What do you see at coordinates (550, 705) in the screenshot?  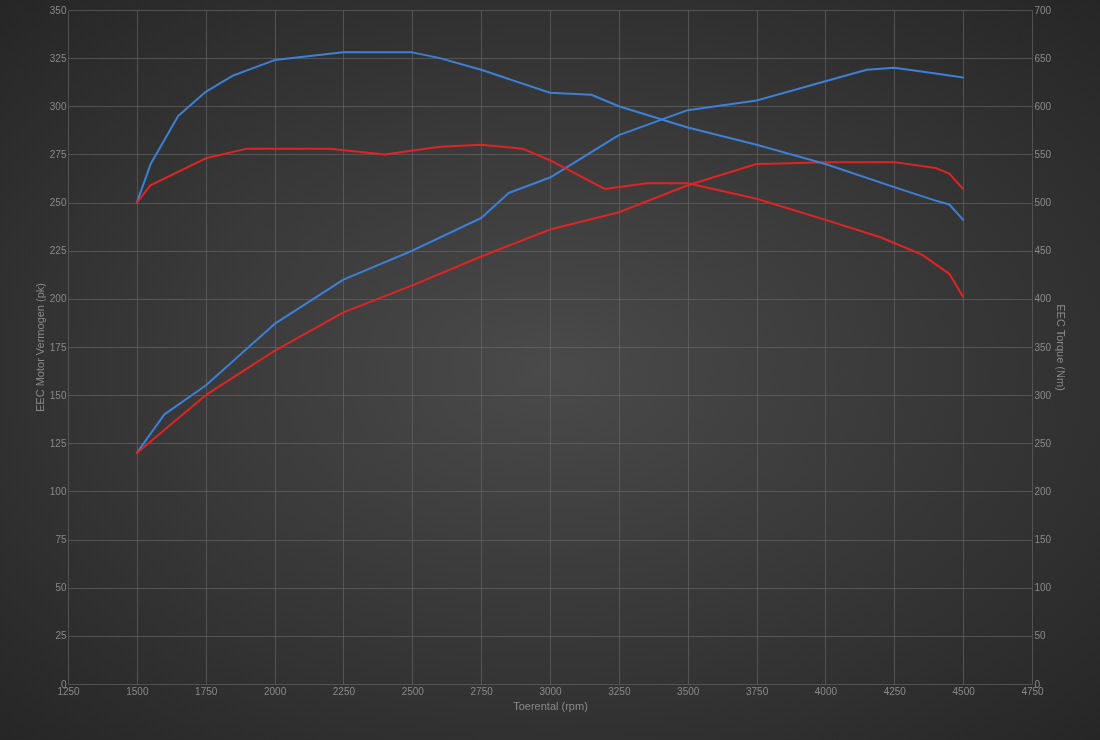 I see `x-axis-title: Toerental (rpm)` at bounding box center [550, 705].